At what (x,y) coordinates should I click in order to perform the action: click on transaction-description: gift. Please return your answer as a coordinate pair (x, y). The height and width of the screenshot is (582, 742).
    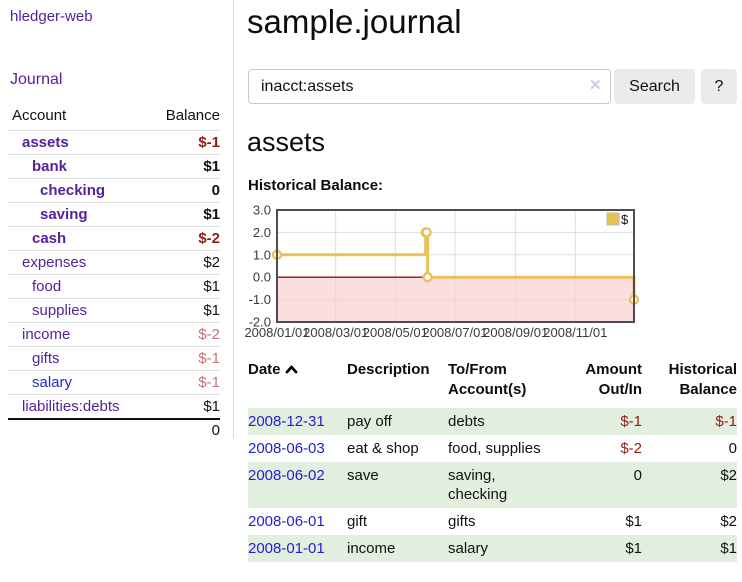
    Looking at the image, I should click on (357, 521).